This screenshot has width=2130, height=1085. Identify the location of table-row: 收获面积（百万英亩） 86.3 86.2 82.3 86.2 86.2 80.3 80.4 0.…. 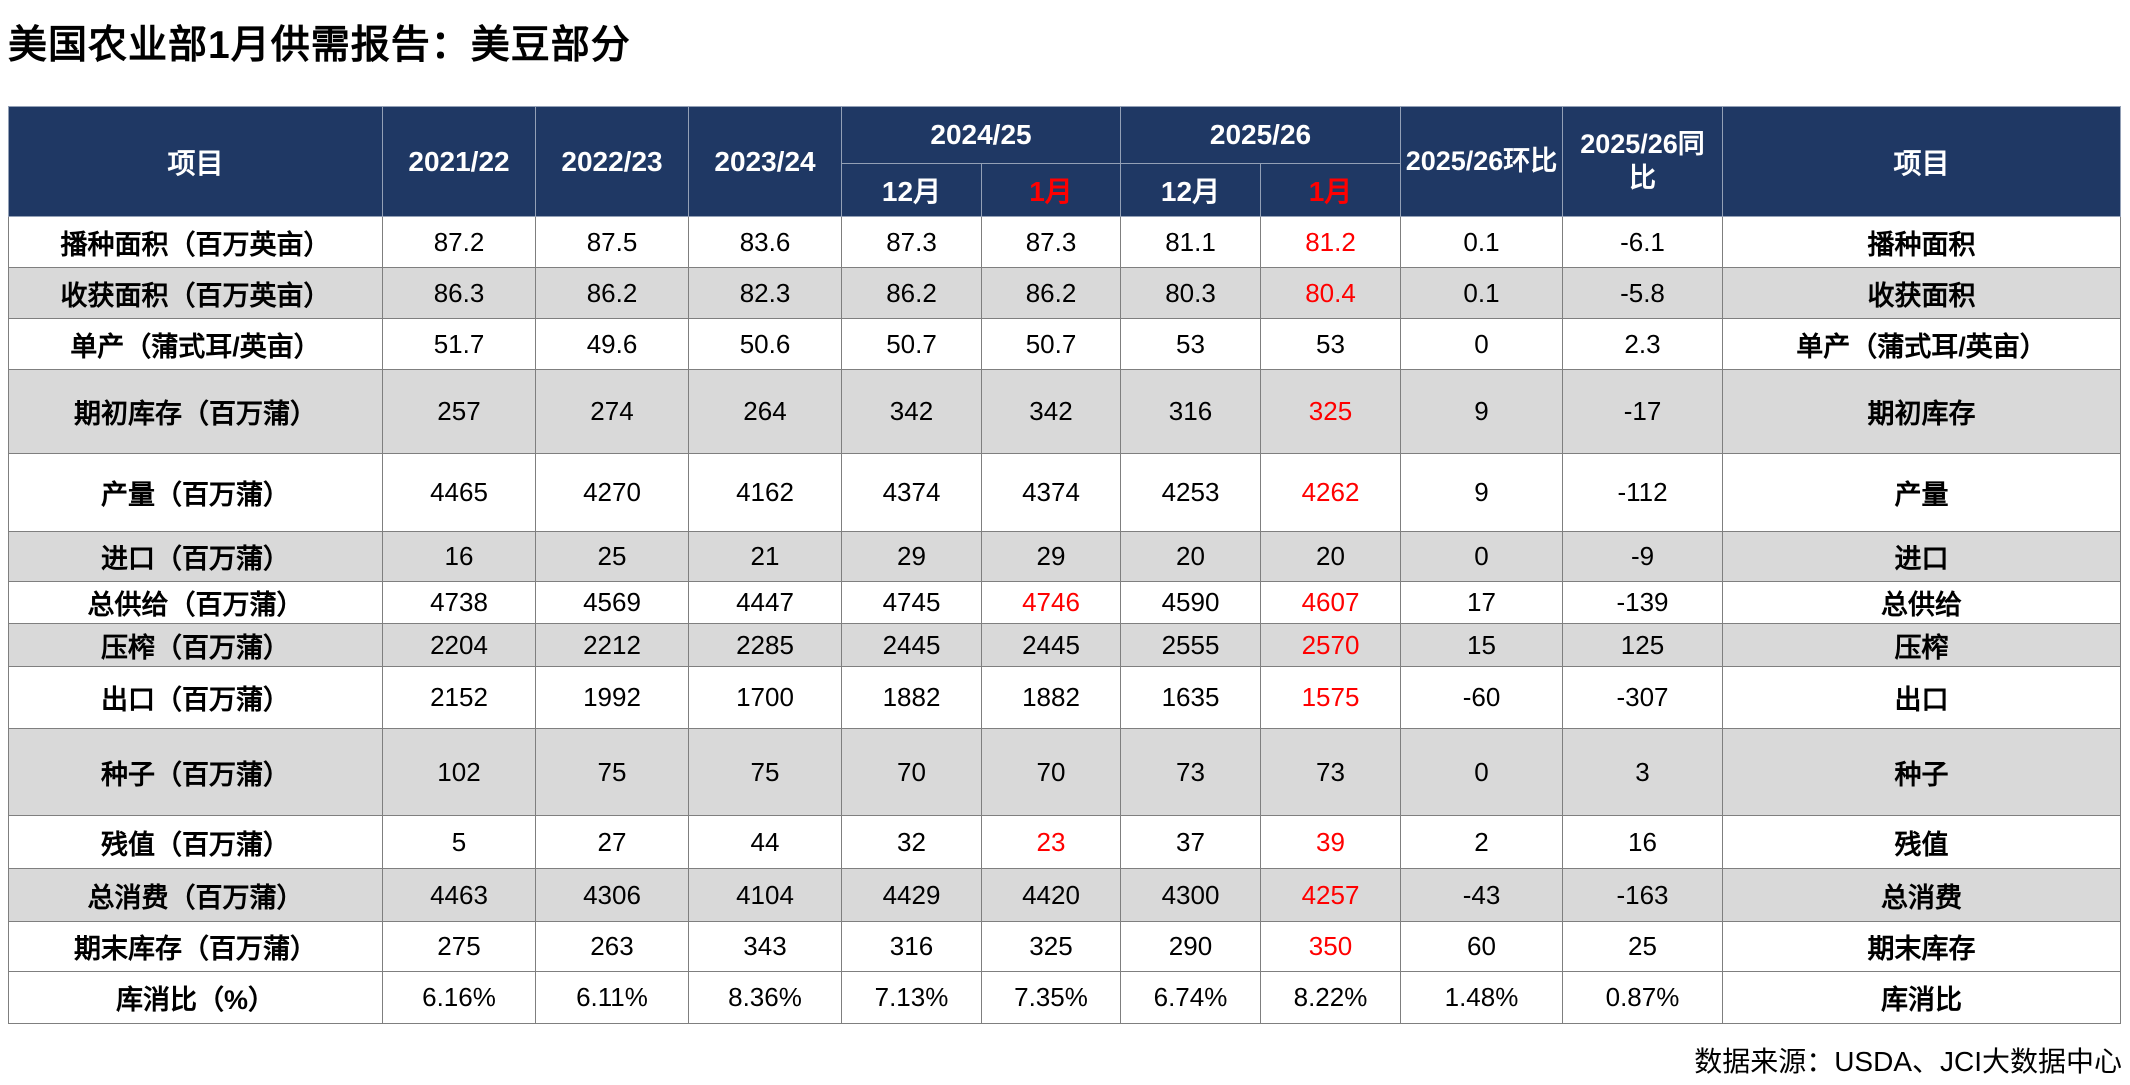
(1064, 293).